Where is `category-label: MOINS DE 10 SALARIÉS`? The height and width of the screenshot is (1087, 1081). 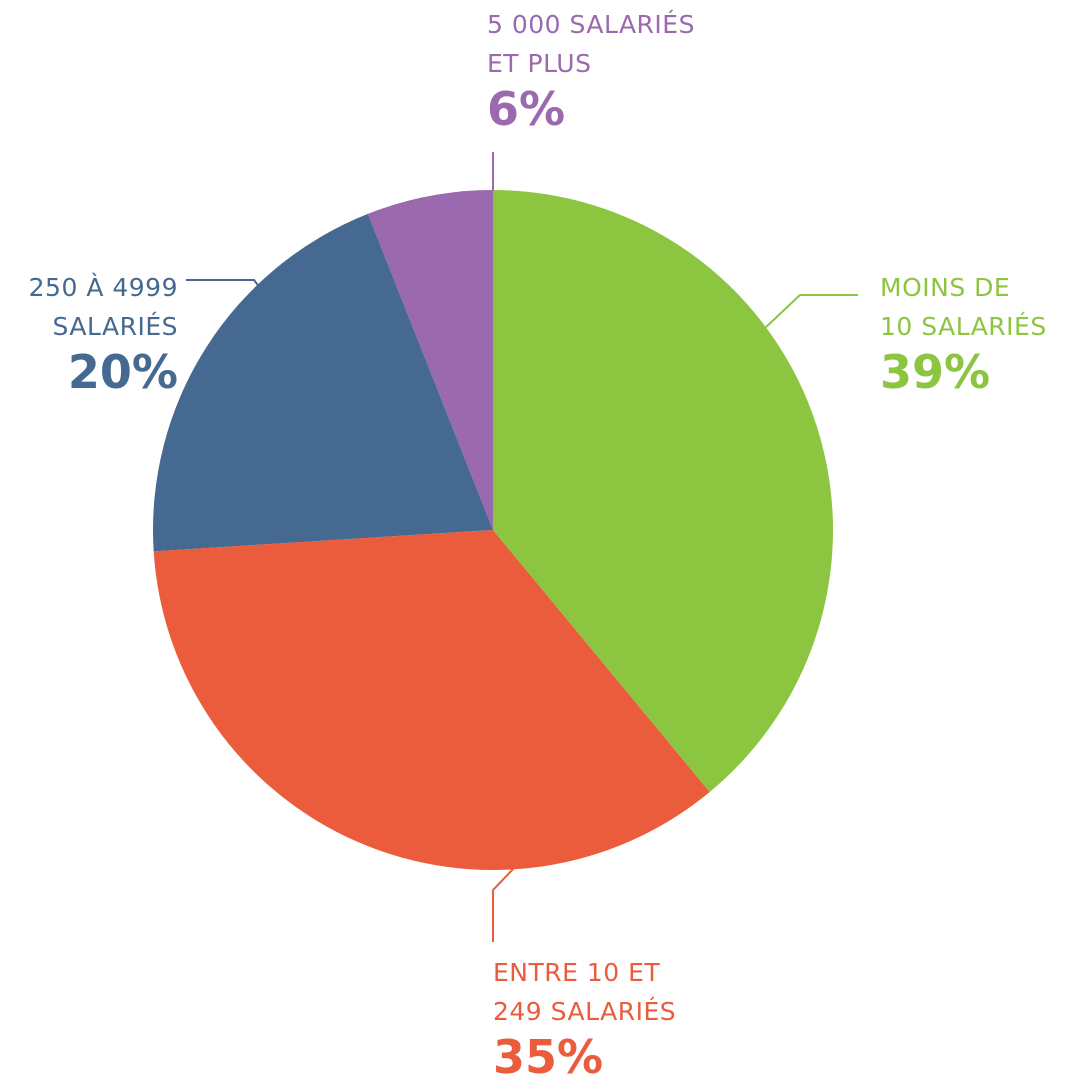 category-label: MOINS DE 10 SALARIÉS is located at coordinates (963, 307).